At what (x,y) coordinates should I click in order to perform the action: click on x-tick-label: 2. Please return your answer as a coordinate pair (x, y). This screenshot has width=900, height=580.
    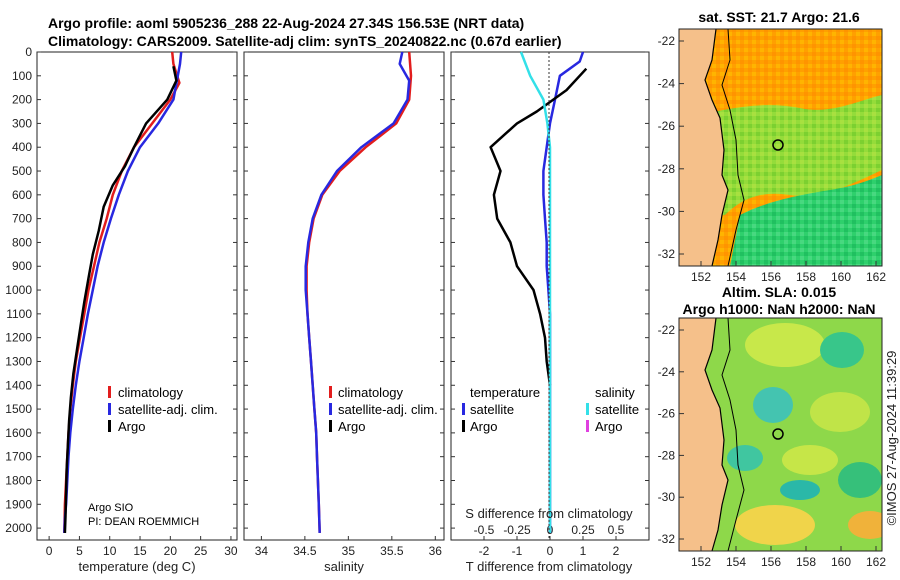
    Looking at the image, I should click on (616, 551).